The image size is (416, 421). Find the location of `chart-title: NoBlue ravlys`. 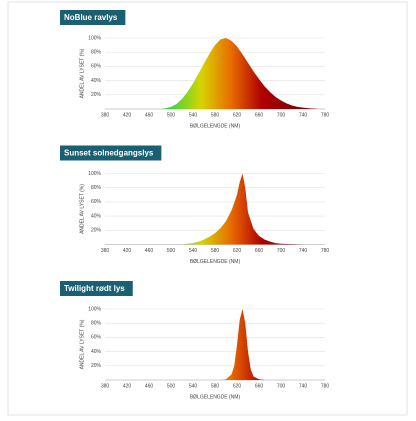

chart-title: NoBlue ravlys is located at coordinates (91, 17).